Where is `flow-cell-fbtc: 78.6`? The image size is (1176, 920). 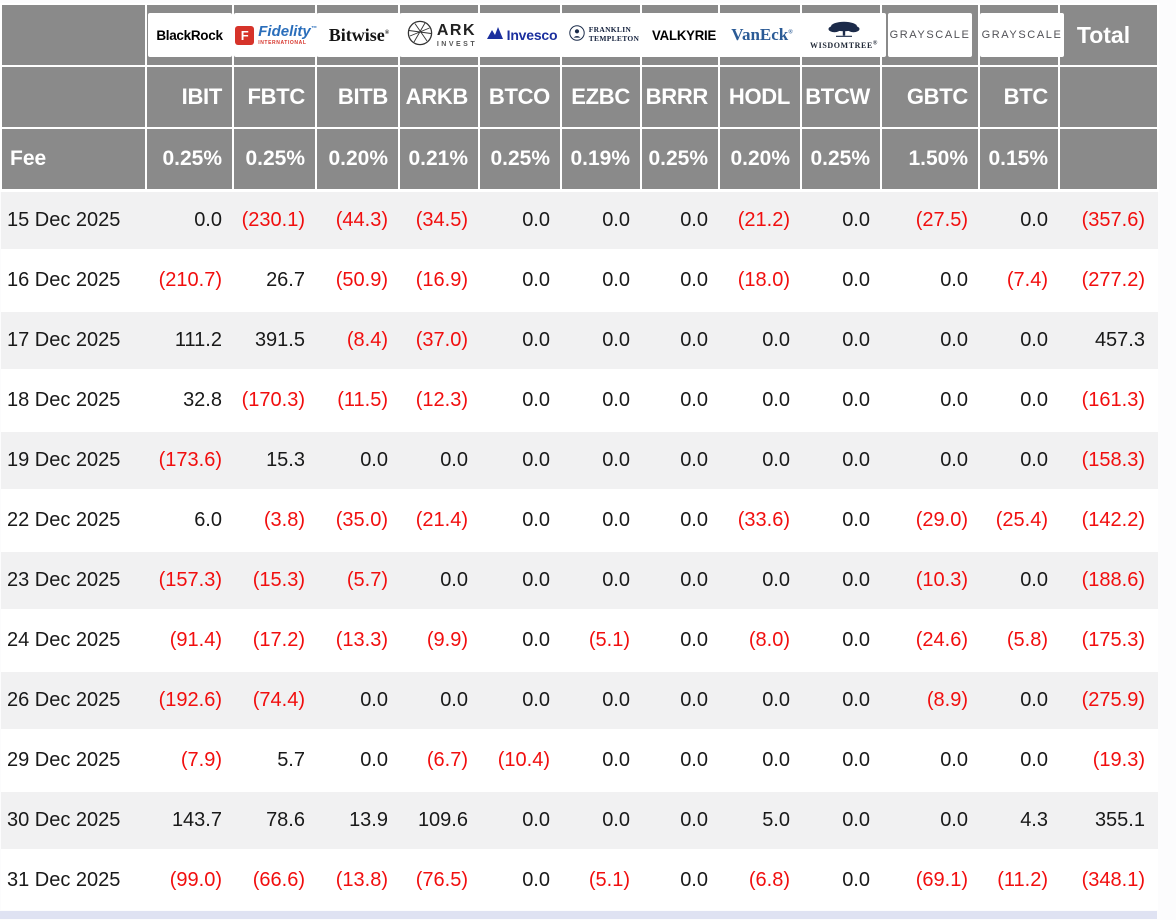
flow-cell-fbtc: 78.6 is located at coordinates (274, 819).